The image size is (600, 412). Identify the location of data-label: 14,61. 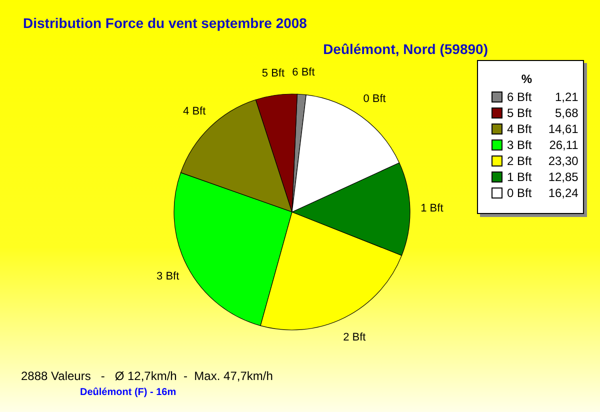
(563, 129).